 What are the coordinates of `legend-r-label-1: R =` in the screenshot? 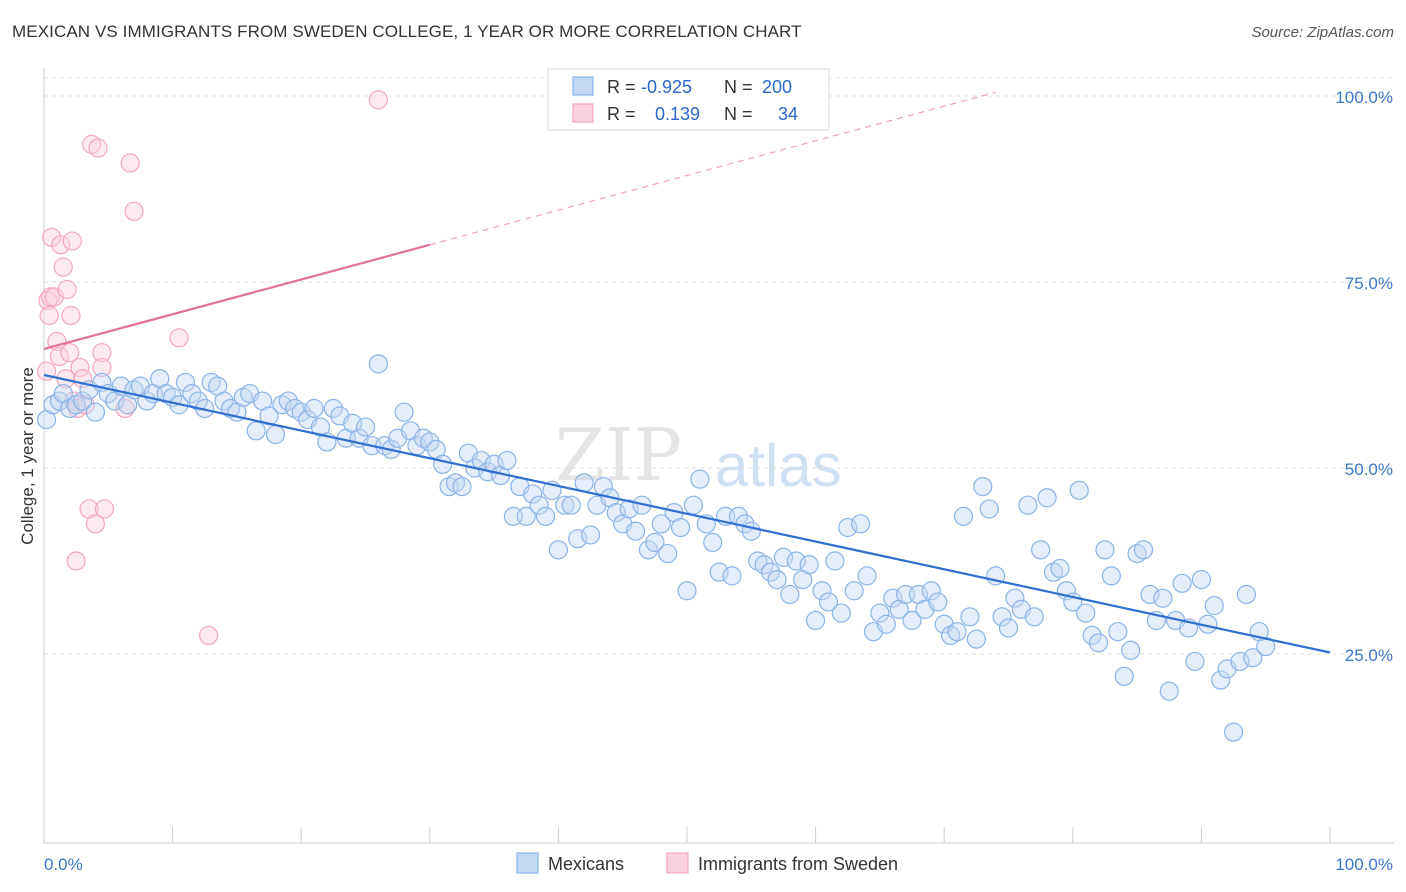 It's located at (621, 87).